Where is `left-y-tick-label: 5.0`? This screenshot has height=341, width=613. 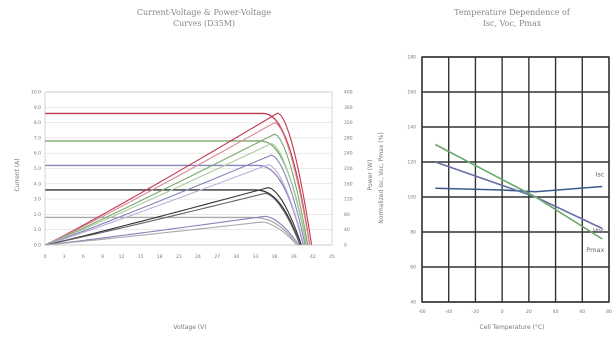 left-y-tick-label: 5.0 is located at coordinates (37, 169).